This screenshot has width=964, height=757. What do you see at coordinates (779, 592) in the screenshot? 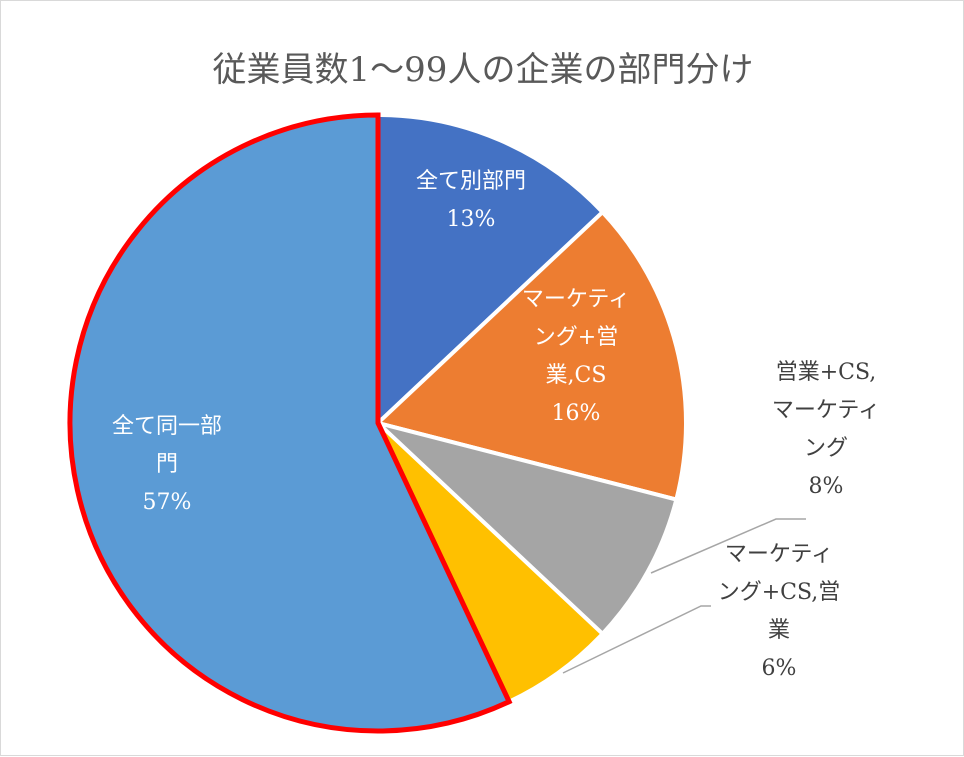
I see `data-label-text: ング+CS,営` at bounding box center [779, 592].